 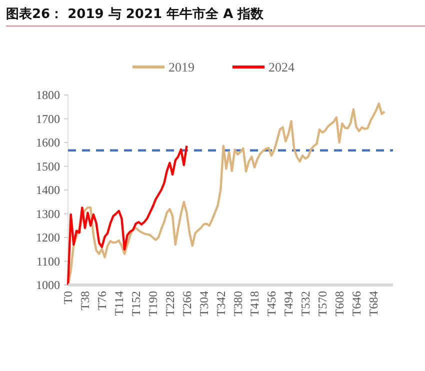 What do you see at coordinates (237, 303) in the screenshot?
I see `x-tick-label: T380` at bounding box center [237, 303].